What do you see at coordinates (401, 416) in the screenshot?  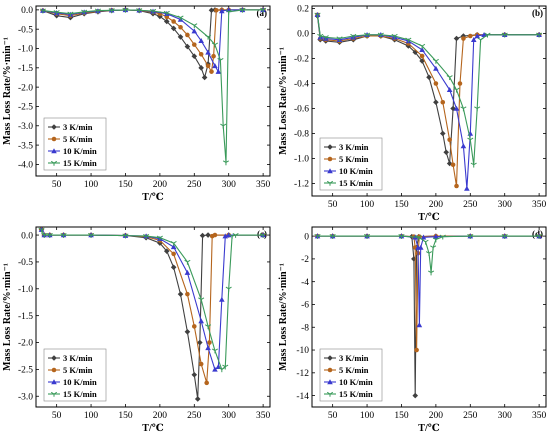 I see `x-tick-label: 150` at bounding box center [401, 416].